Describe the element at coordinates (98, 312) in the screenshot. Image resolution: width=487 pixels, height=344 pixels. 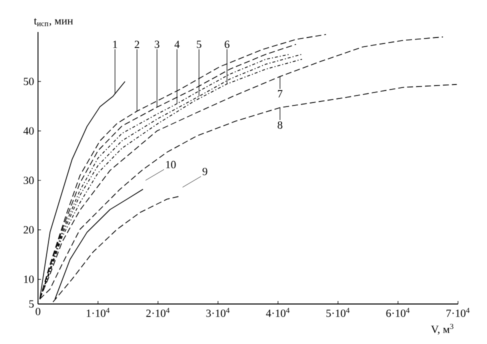
I see `x-tick-label: 1·10$^{4}$` at that location.